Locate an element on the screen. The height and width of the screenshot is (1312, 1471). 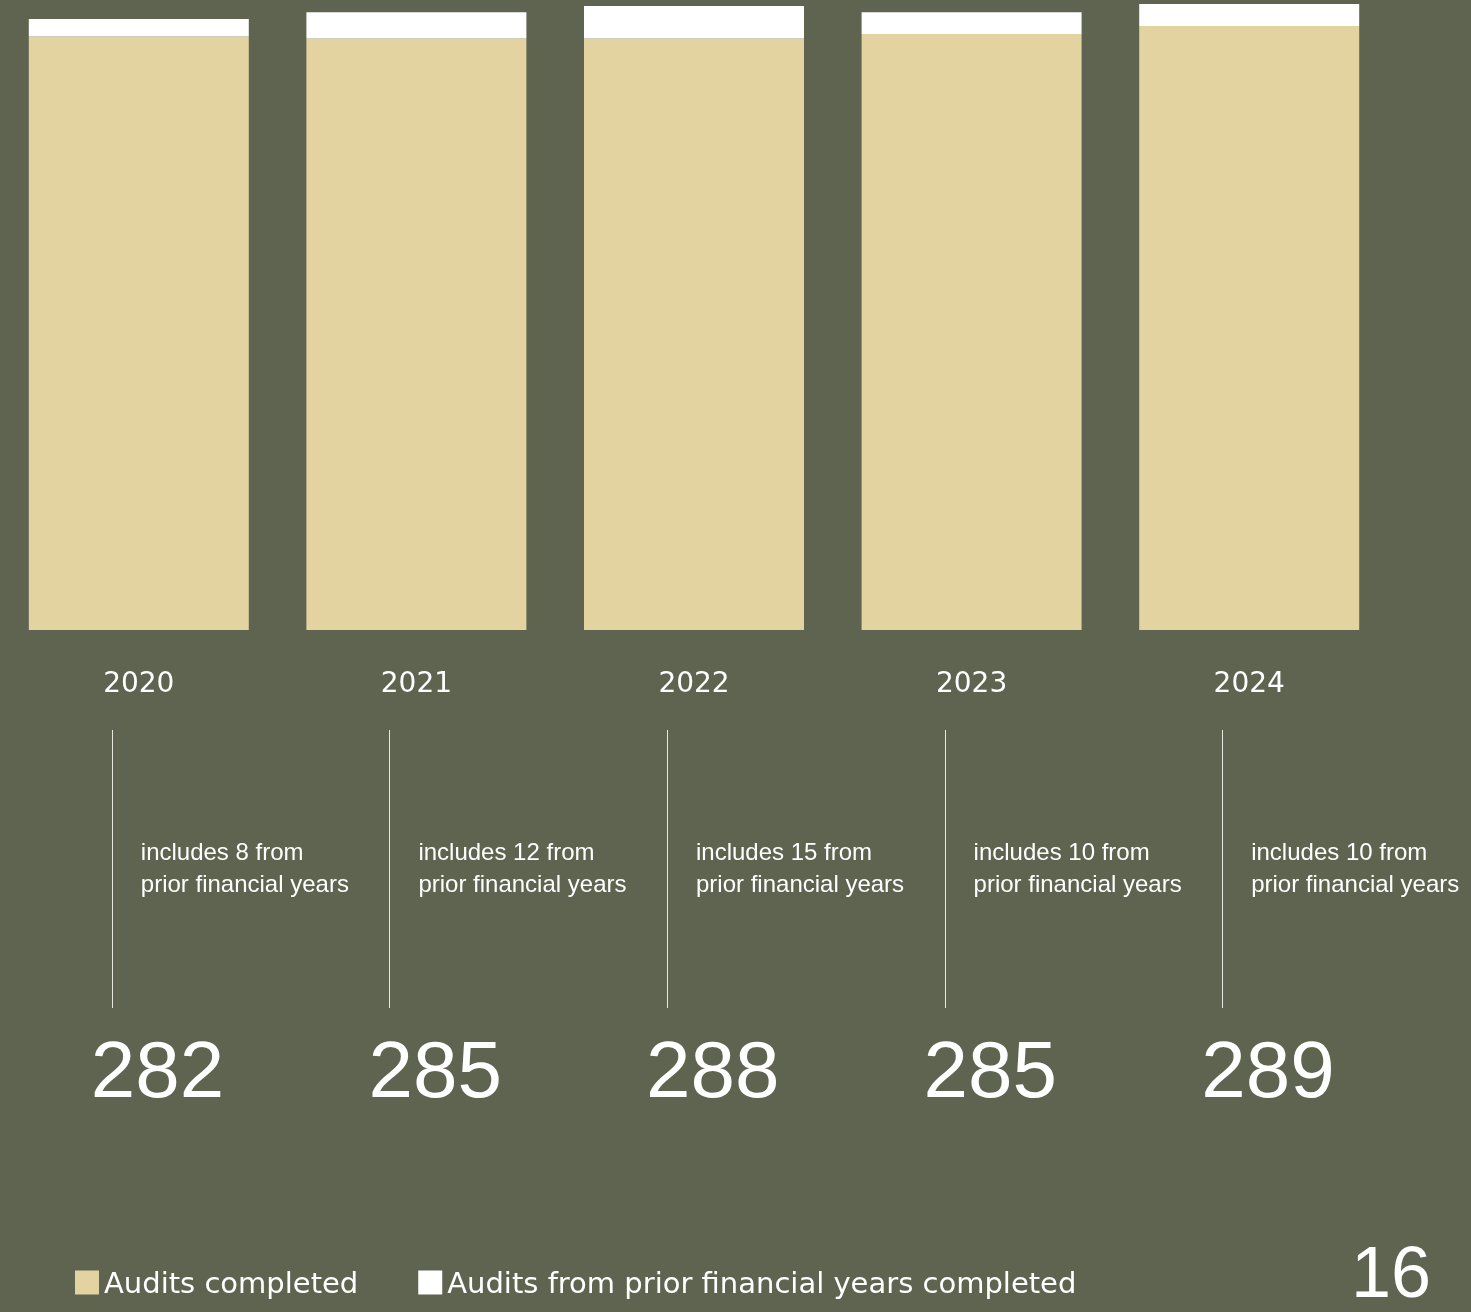
x-tick-label: 2021 is located at coordinates (416, 682).